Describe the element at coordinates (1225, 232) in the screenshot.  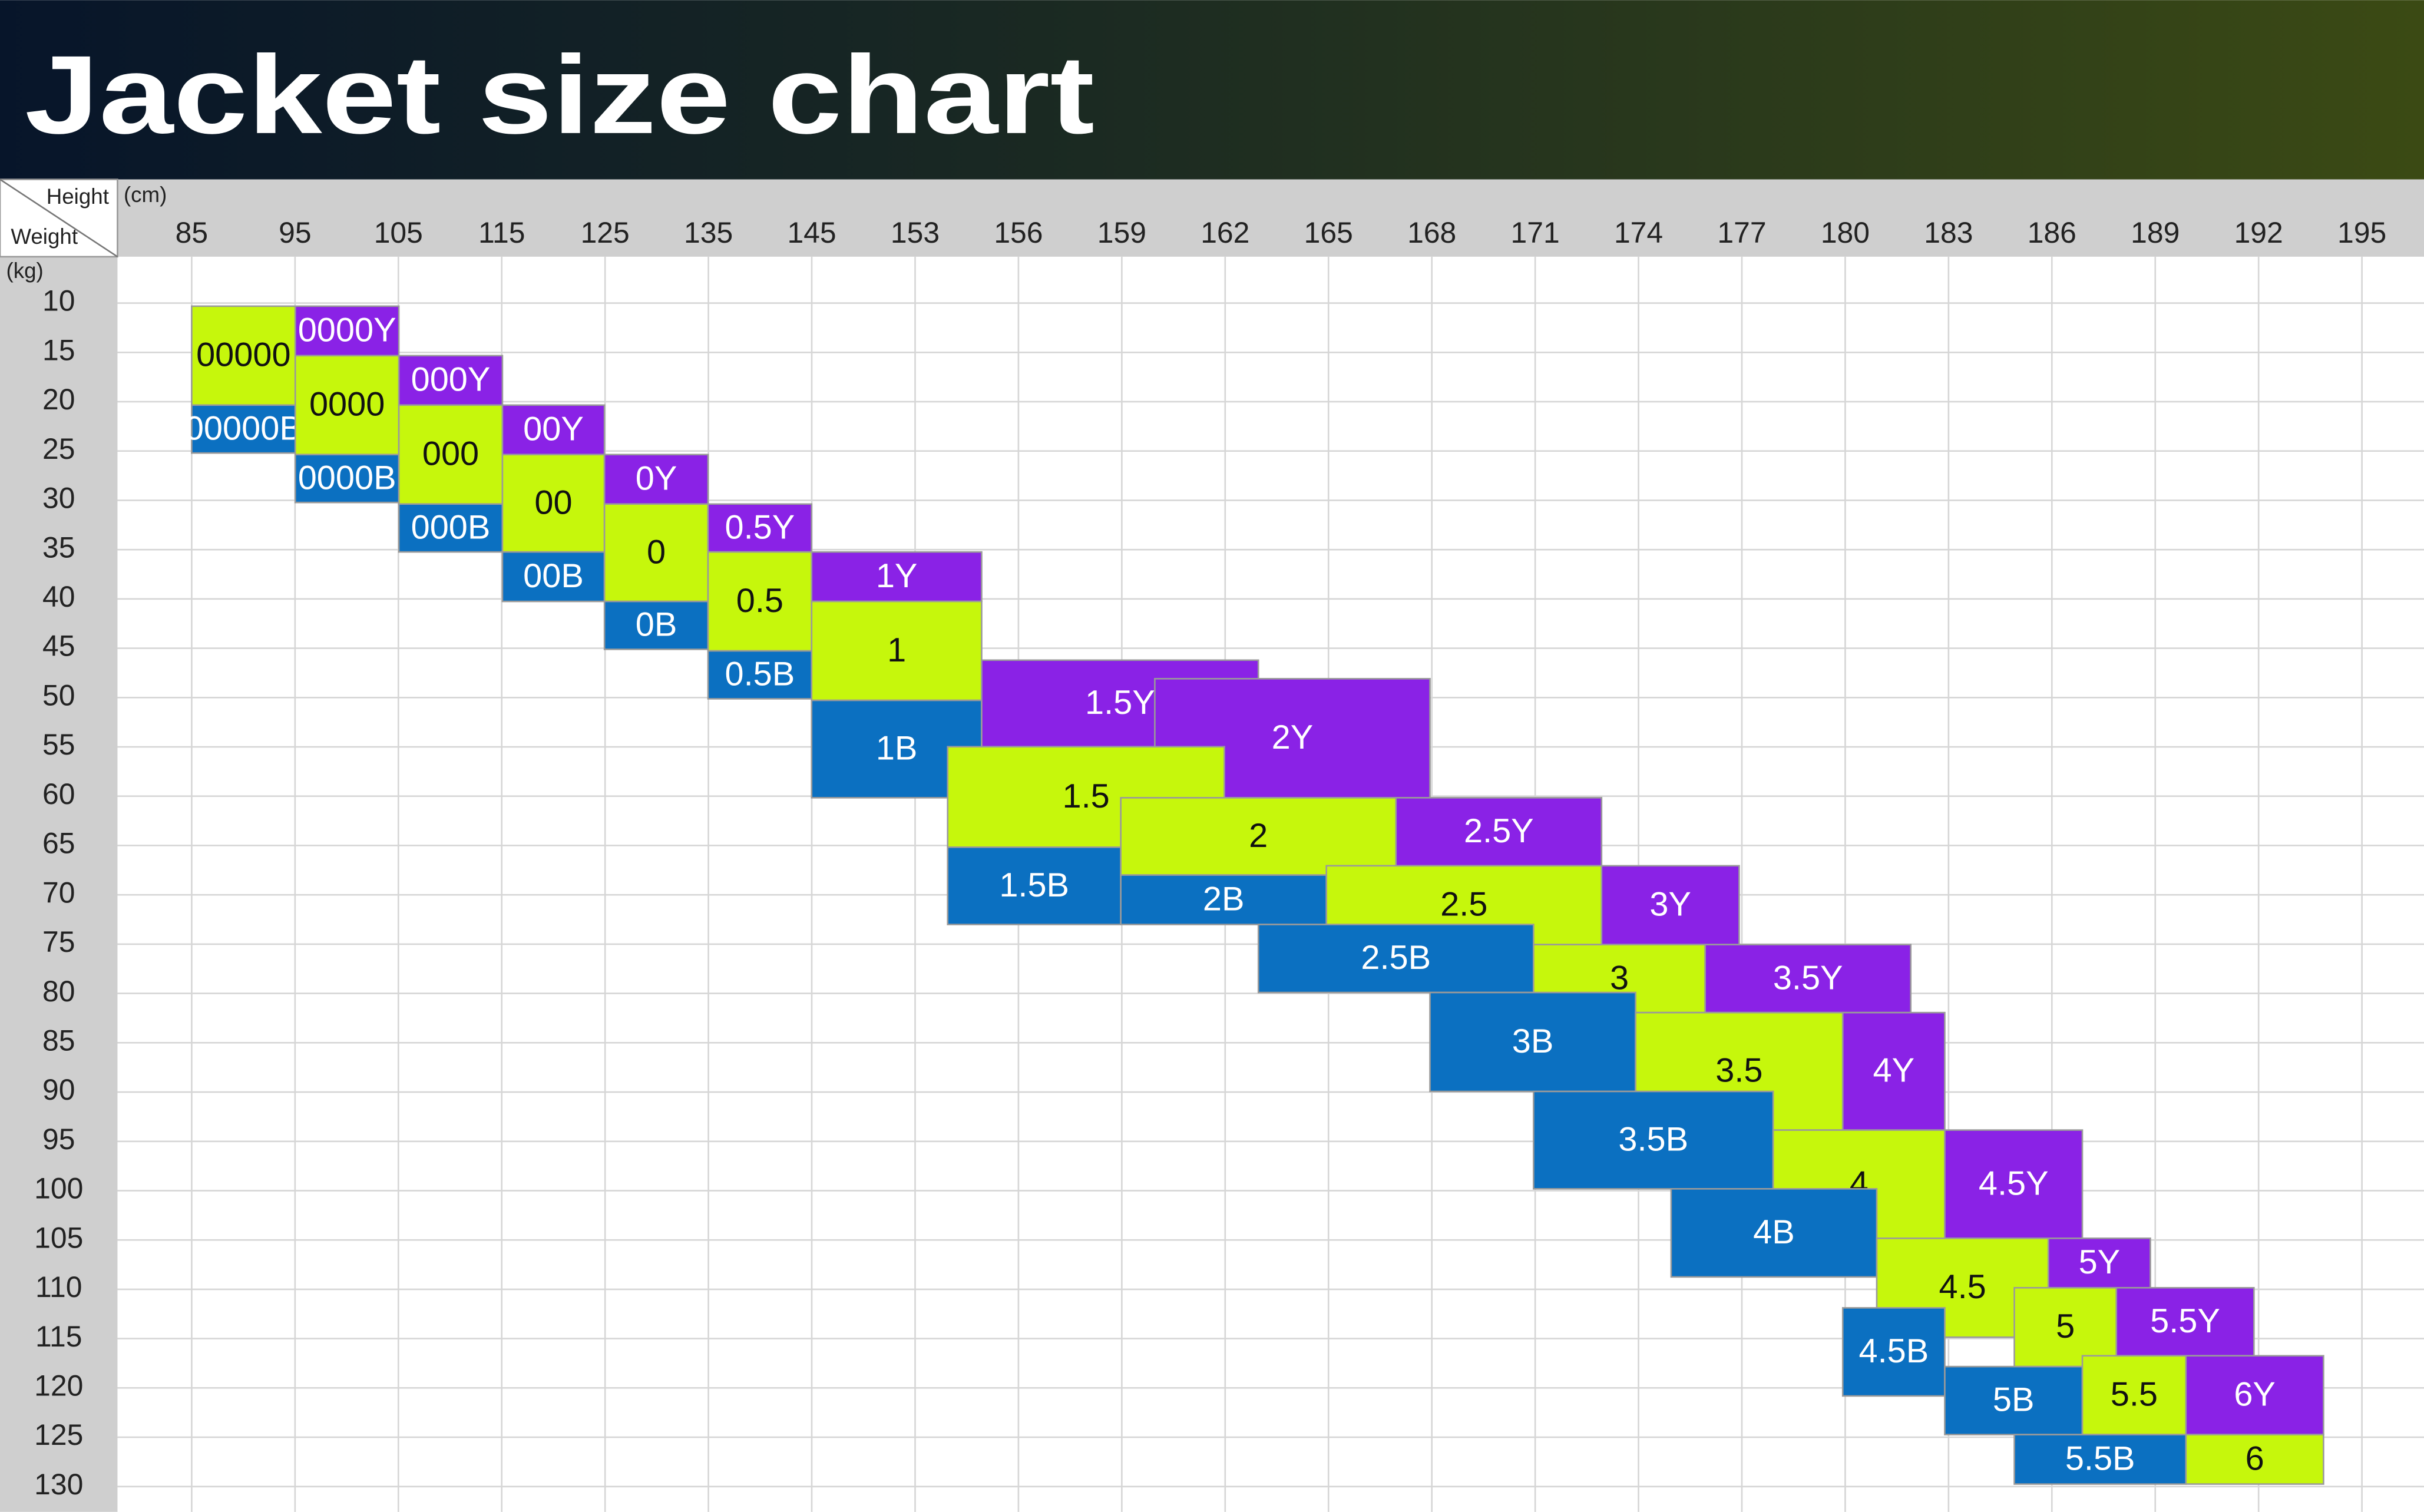
I see `height-tick: 162` at that location.